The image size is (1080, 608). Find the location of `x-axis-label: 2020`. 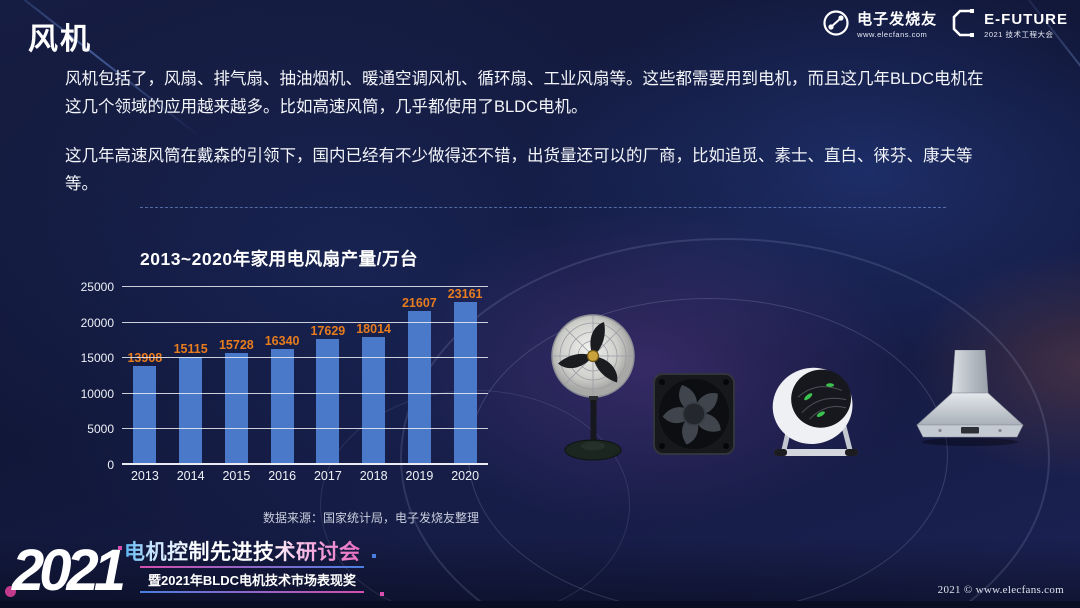

x-axis-label: 2020 is located at coordinates (465, 476).